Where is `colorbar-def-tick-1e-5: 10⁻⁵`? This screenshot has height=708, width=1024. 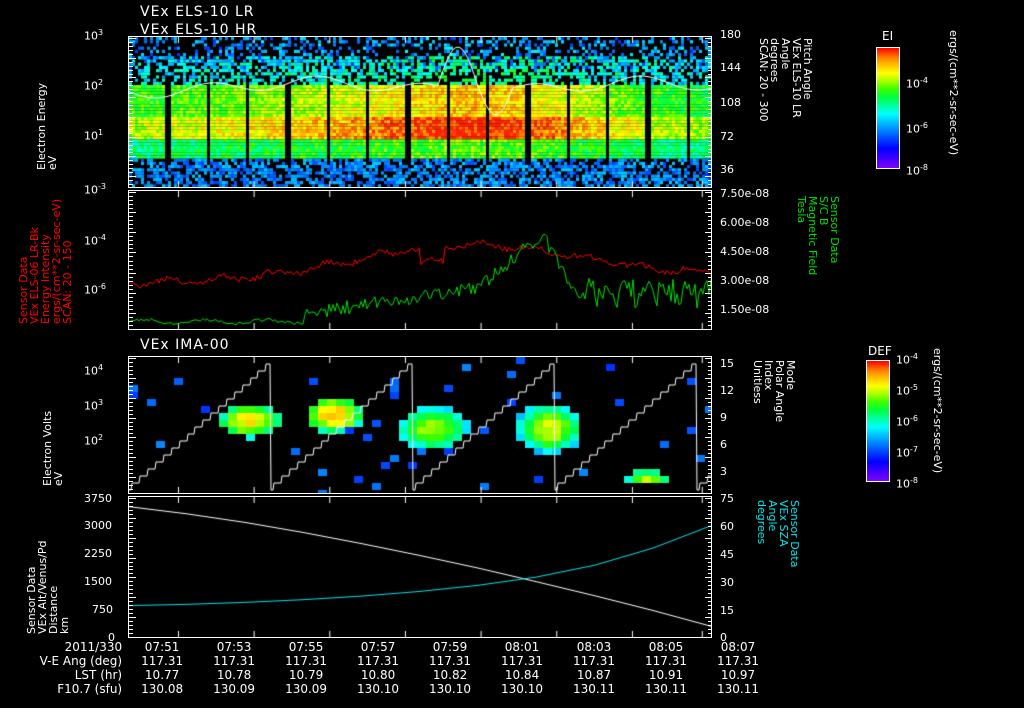
colorbar-def-tick-1e-5: 10⁻⁵ is located at coordinates (907, 390).